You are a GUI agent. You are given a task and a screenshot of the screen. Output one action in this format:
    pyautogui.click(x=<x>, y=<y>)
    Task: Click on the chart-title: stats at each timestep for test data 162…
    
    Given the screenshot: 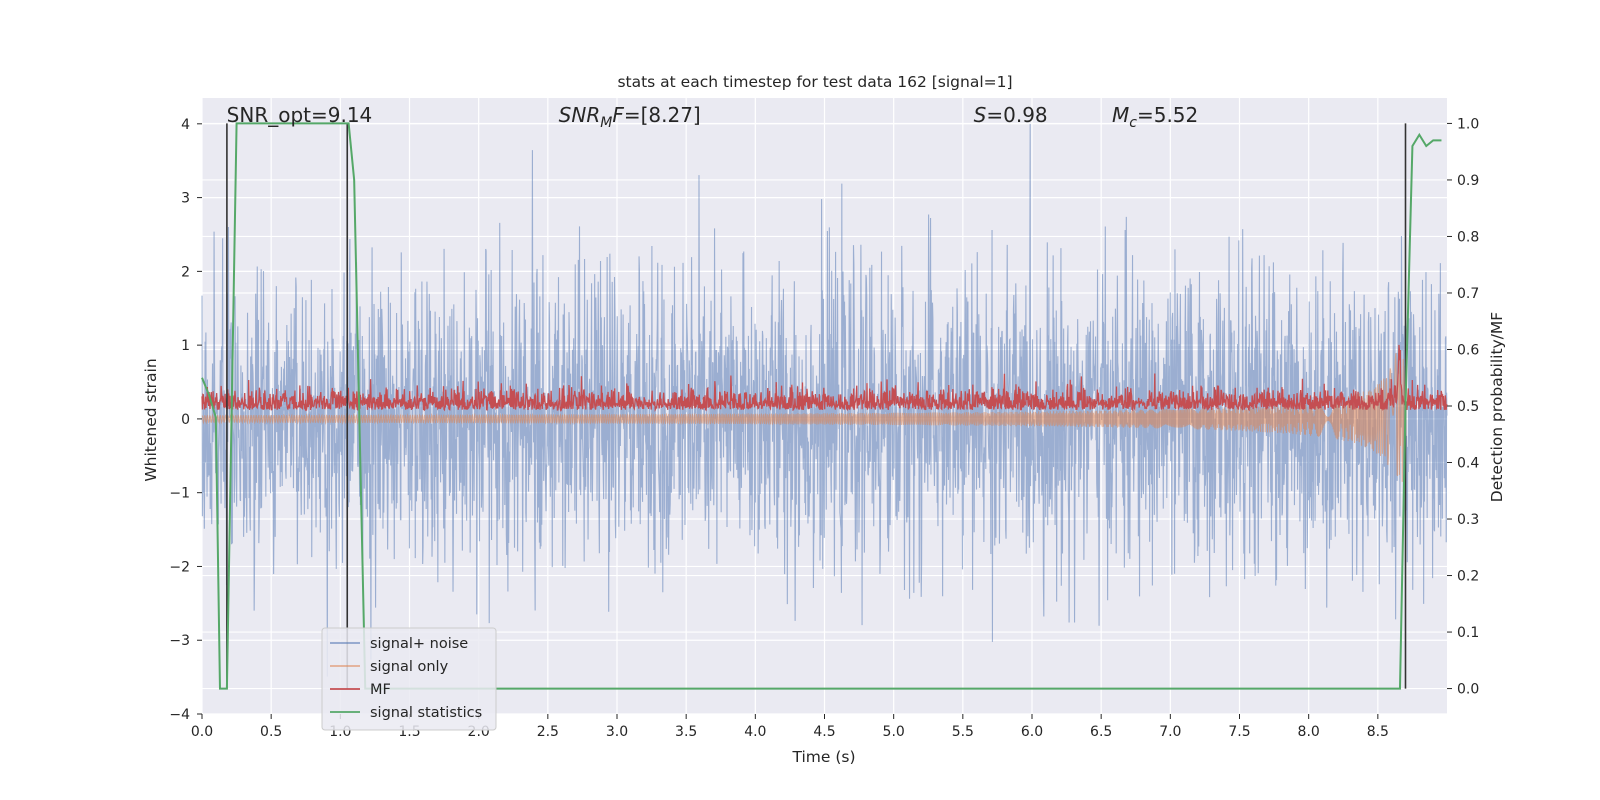 What is the action you would take?
    pyautogui.click(x=814, y=82)
    